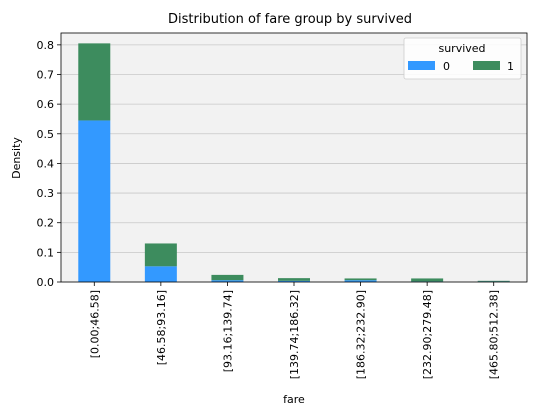  Describe the element at coordinates (494, 334) in the screenshot. I see `x-tick-label: [465.80;512.38]` at that location.